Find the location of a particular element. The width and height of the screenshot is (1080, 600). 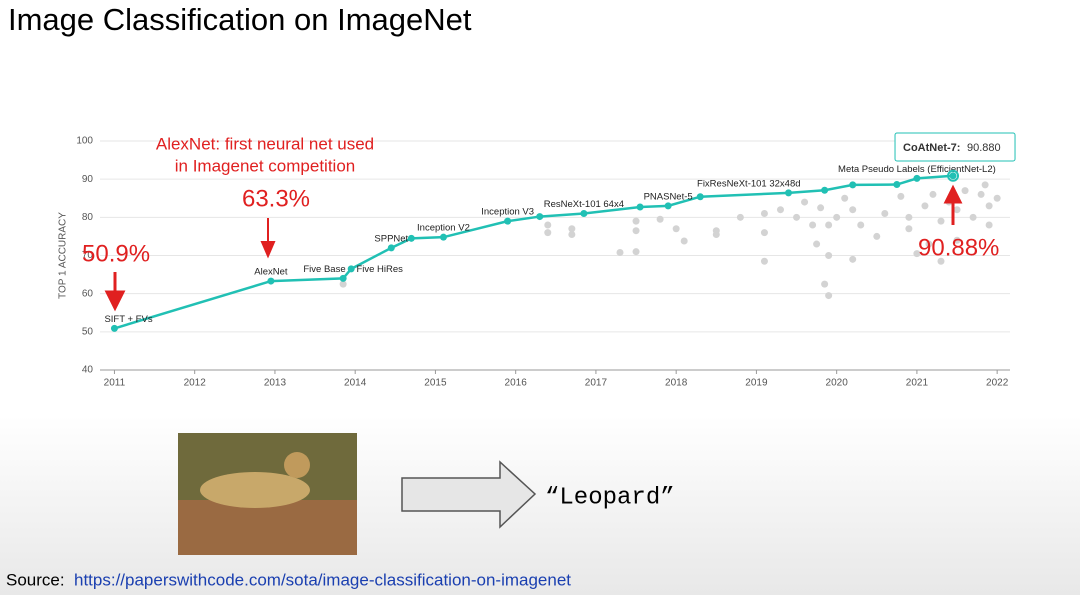

image-leopard is located at coordinates (255, 490).